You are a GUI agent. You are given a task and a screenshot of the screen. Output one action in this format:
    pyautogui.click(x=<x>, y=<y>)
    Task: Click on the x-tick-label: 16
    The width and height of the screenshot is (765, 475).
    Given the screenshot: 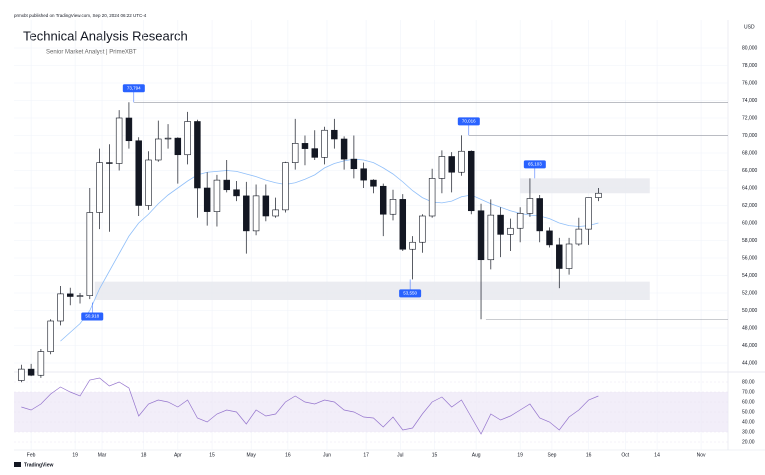 What is the action you would take?
    pyautogui.click(x=589, y=455)
    